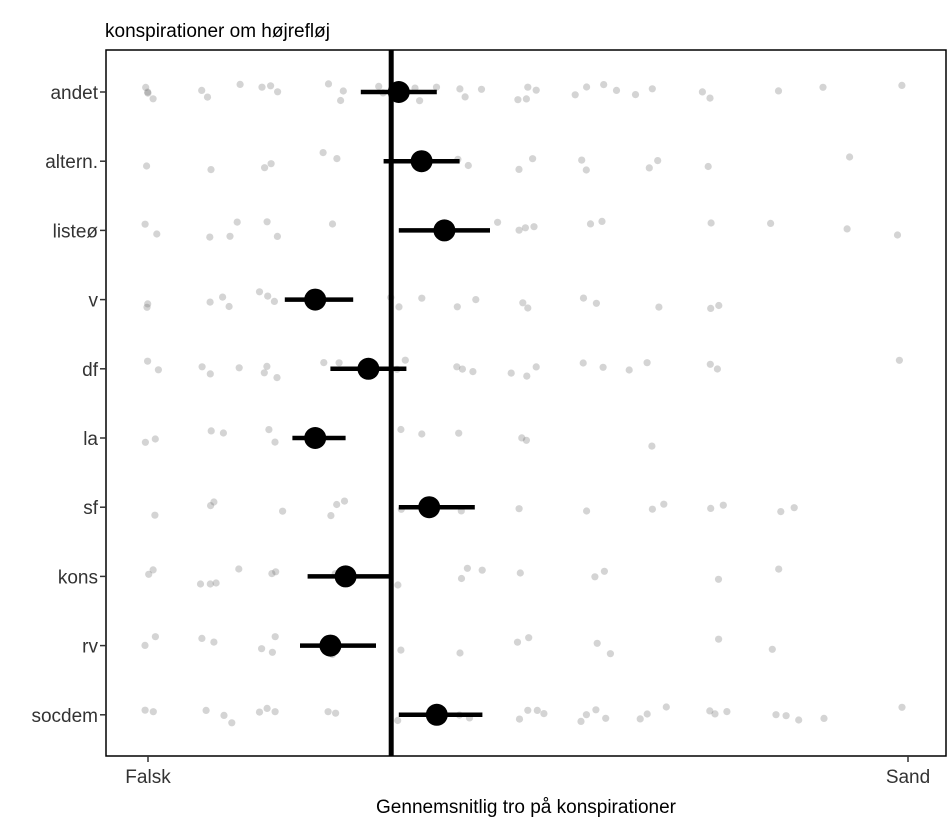  Describe the element at coordinates (91, 508) in the screenshot. I see `y-tick-label-sf: sf` at that location.